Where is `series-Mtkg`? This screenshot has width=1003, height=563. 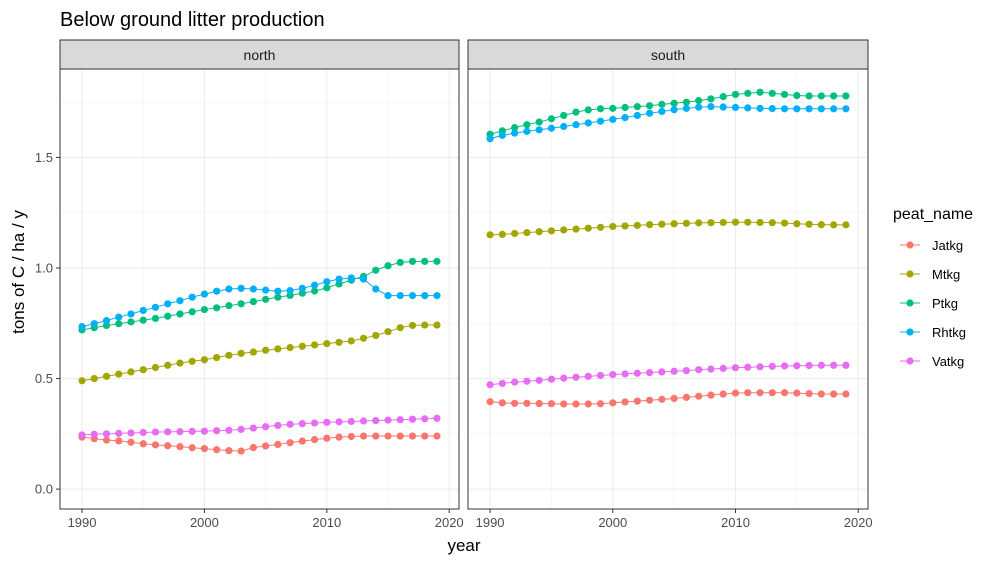 series-Mtkg is located at coordinates (668, 228).